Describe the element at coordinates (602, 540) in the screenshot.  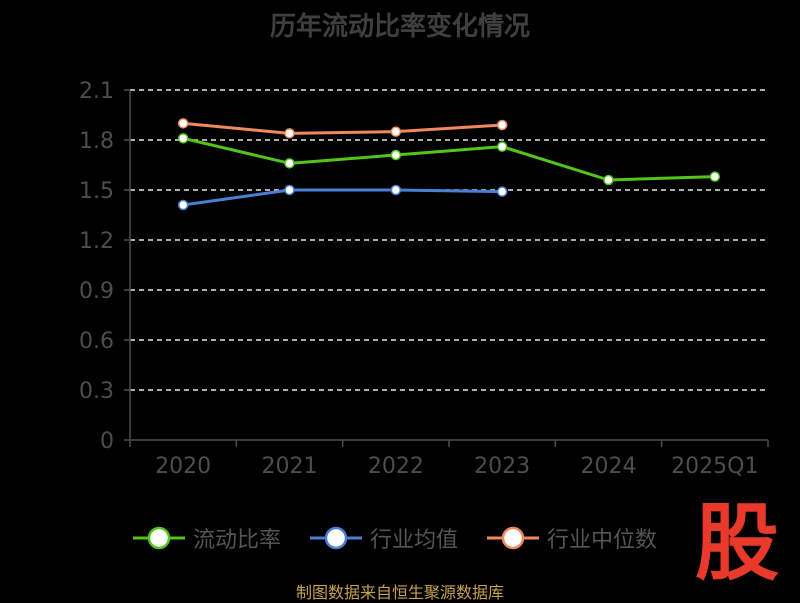
I see `legend-label: 行业中位数` at that location.